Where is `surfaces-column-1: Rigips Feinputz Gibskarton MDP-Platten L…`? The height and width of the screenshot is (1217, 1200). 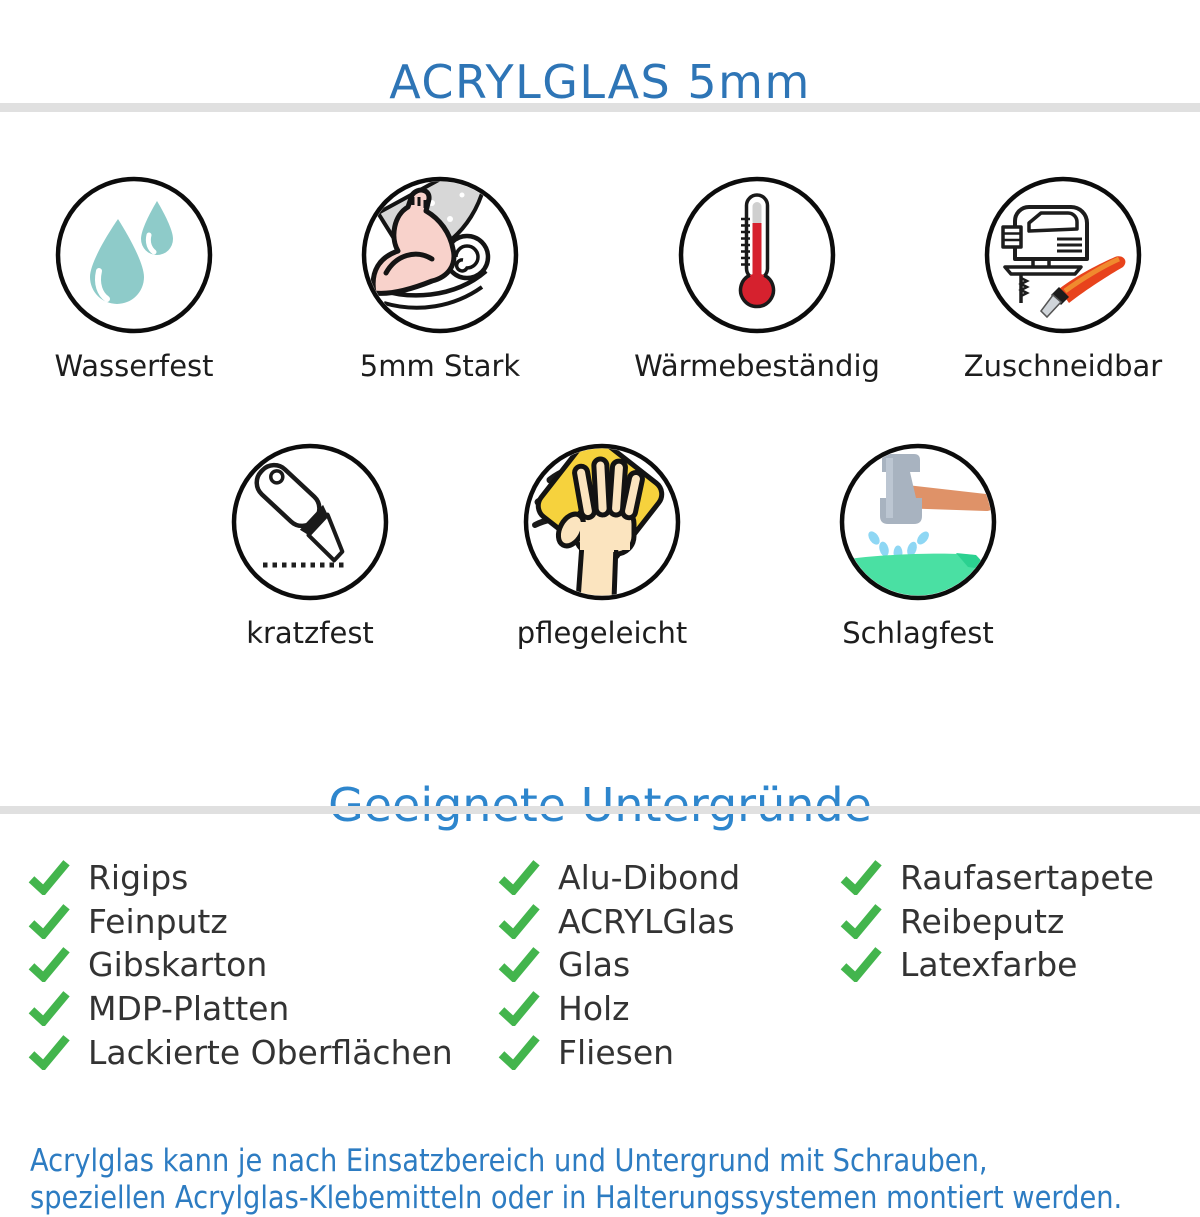 surfaces-column-1: Rigips Feinputz Gibskarton MDP-Platten L… is located at coordinates (240, 965).